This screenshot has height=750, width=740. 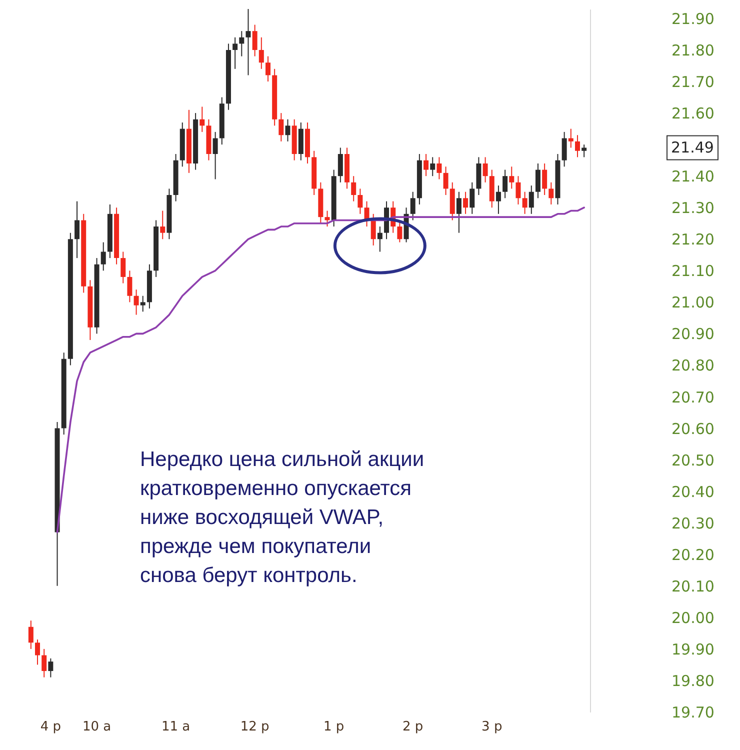 I want to click on y-tick-label: 20.90, so click(x=693, y=334).